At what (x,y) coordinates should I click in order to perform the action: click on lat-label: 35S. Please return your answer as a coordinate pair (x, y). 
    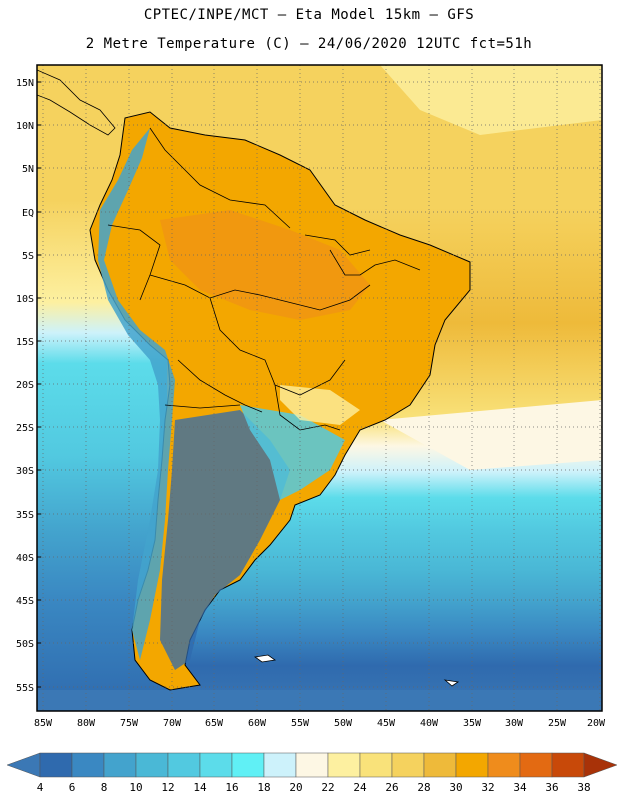
    Looking at the image, I should click on (25, 515).